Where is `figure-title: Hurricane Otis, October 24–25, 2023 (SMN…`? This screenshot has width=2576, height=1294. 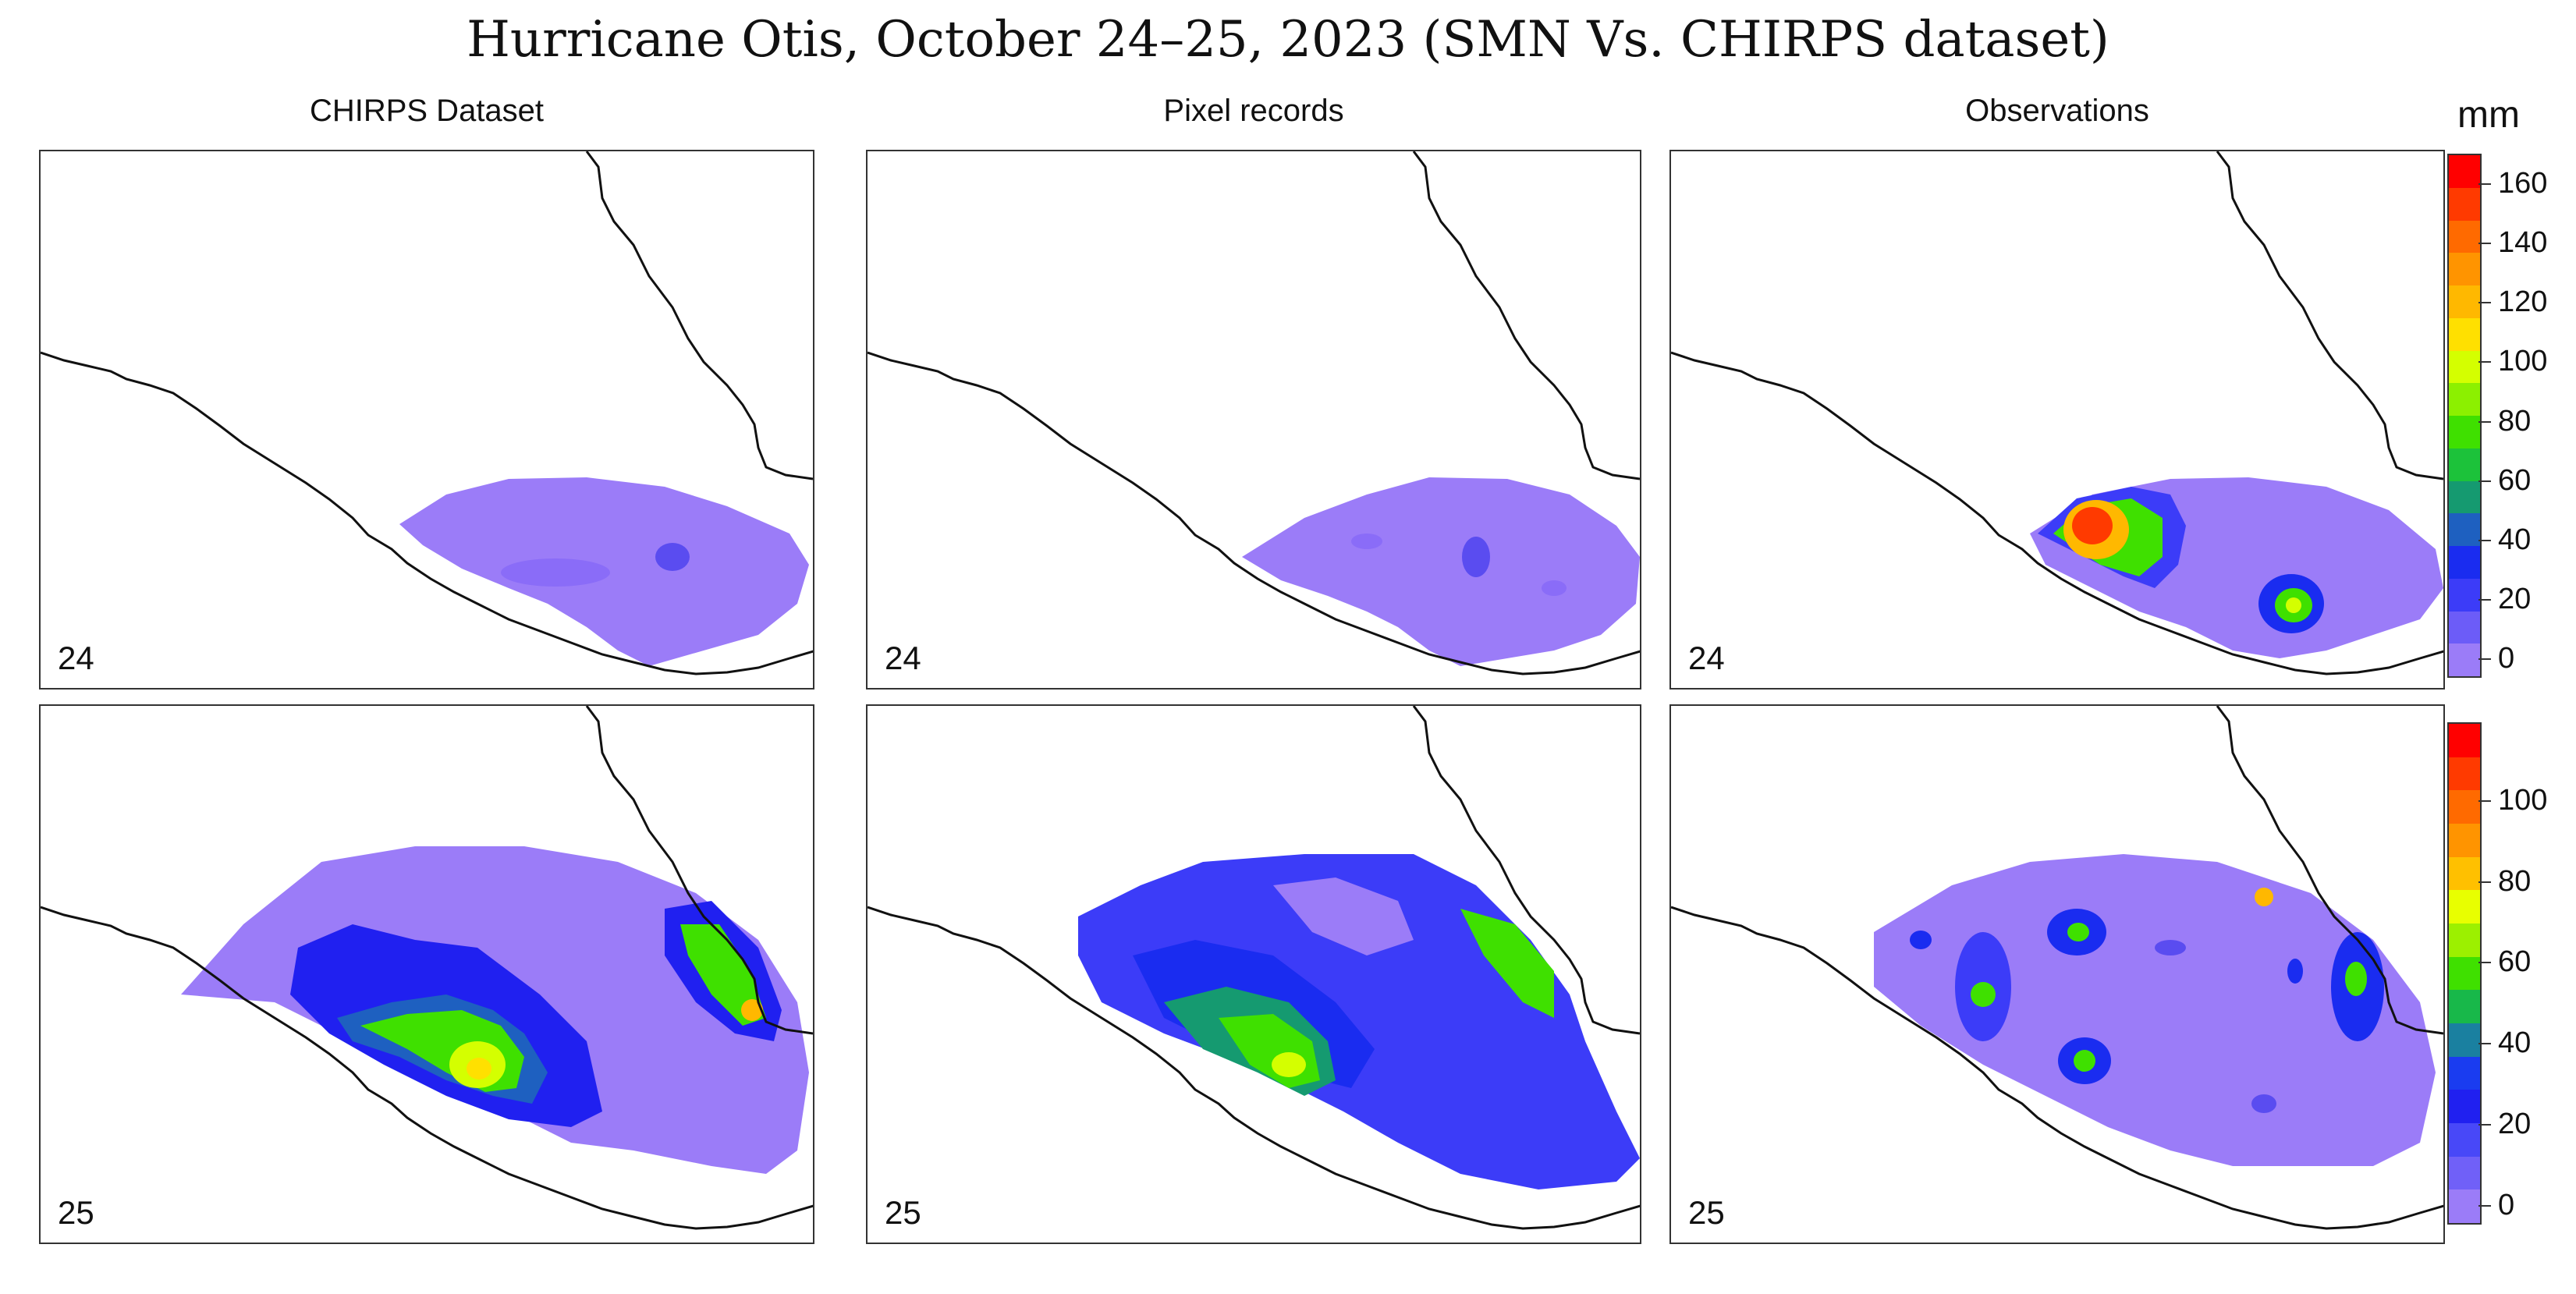
figure-title: Hurricane Otis, October 24–25, 2023 (SMN… is located at coordinates (1288, 40).